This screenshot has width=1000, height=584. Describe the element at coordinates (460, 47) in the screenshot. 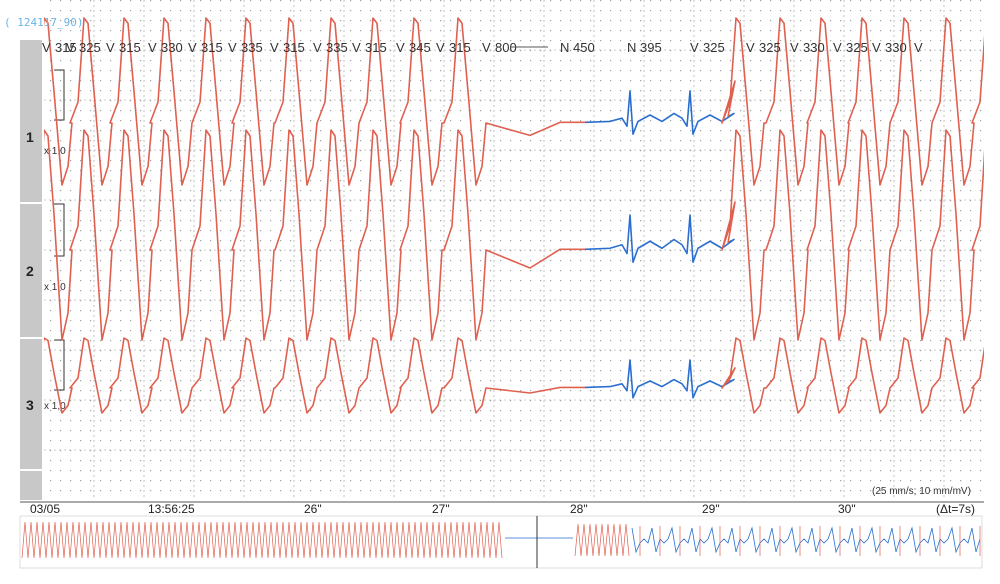

I see `rr-interval-10: 315` at that location.